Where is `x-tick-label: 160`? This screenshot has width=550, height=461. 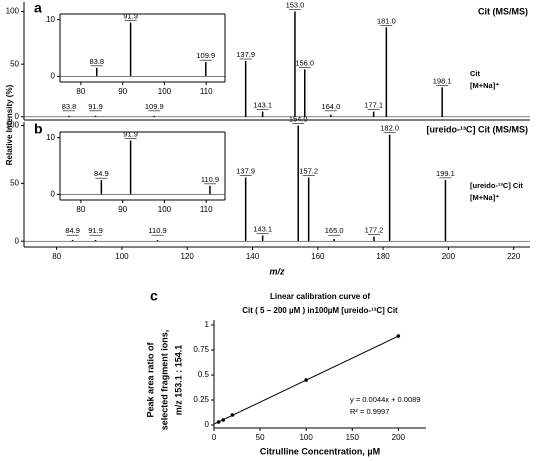
x-tick-label: 160 is located at coordinates (318, 256).